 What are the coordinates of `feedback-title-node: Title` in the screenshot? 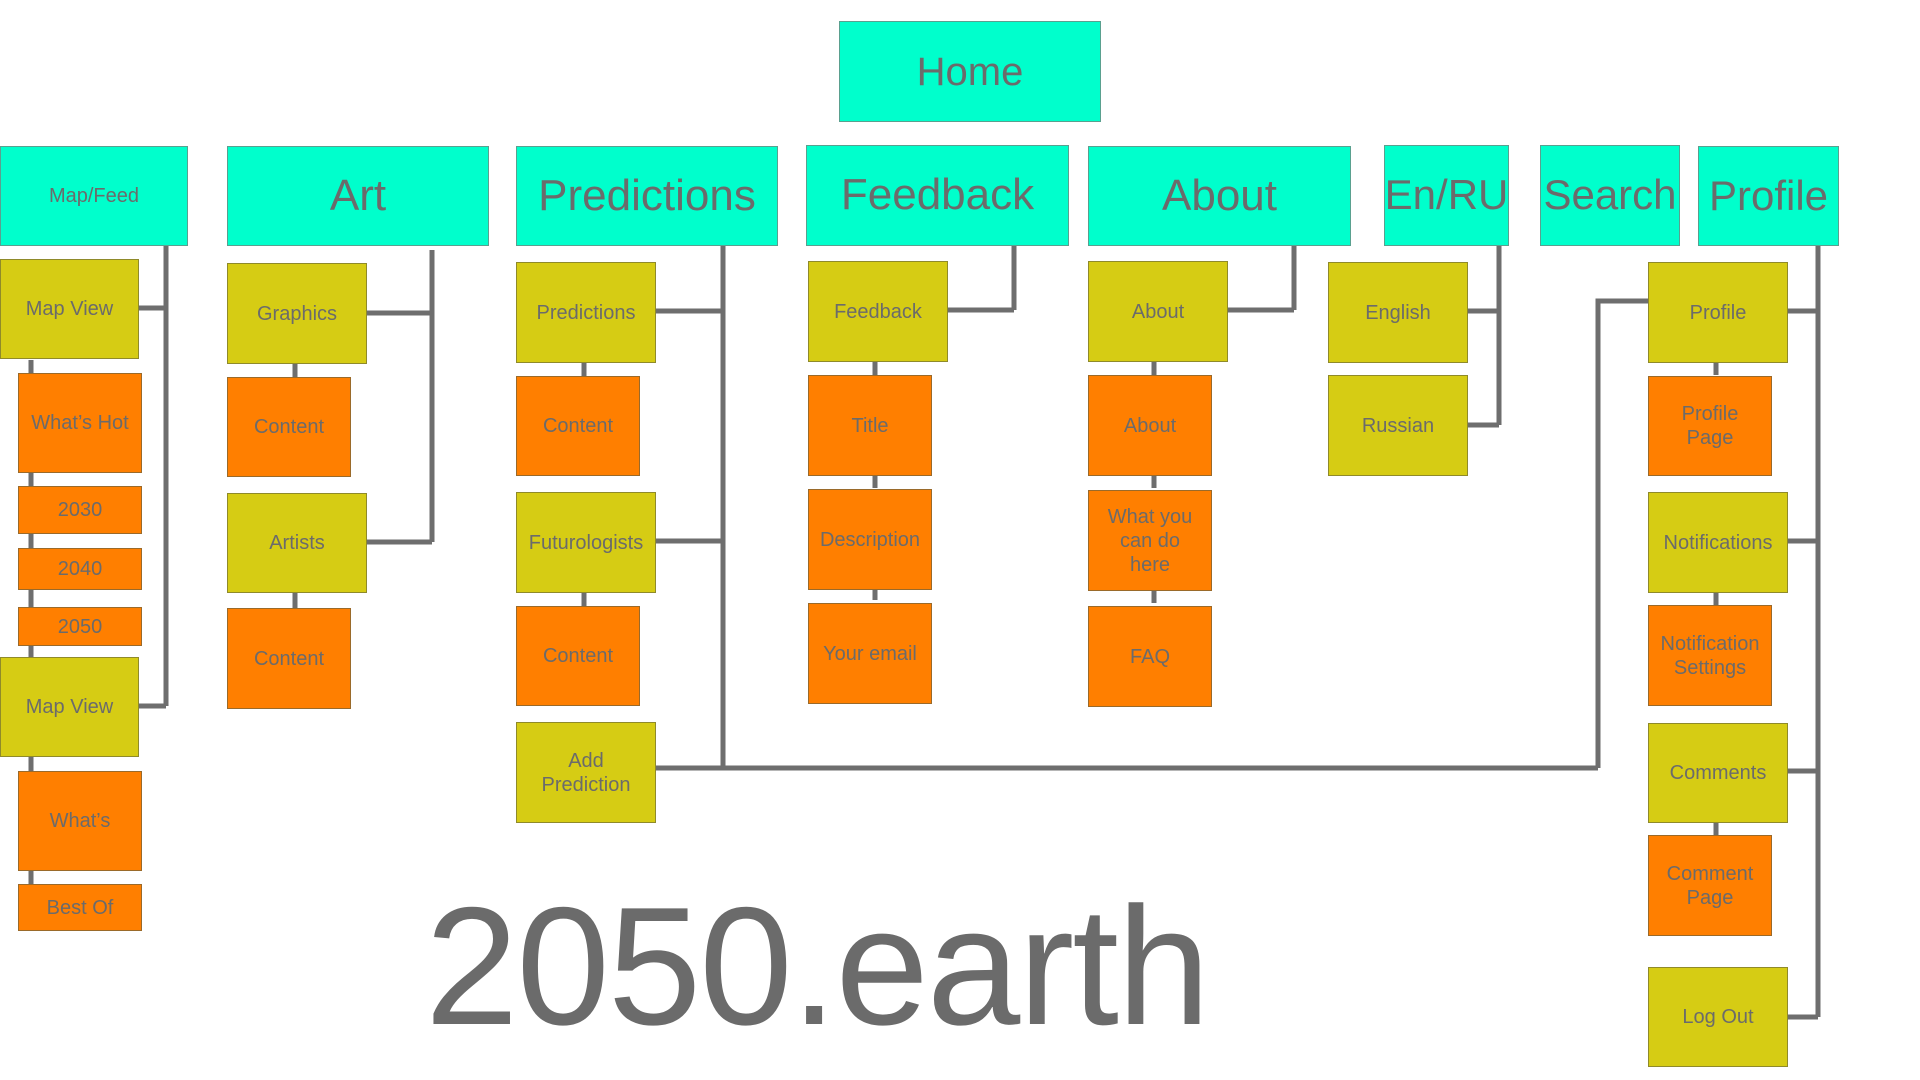 It's located at (870, 425).